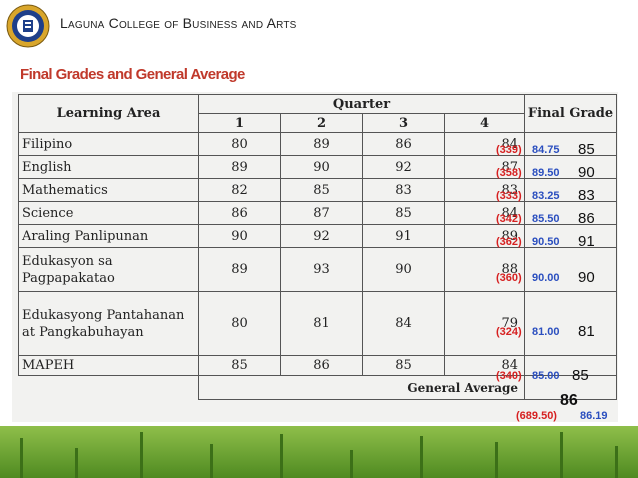 This screenshot has width=638, height=478. Describe the element at coordinates (546, 242) in the screenshot. I see `average-annotation: 90.50` at that location.